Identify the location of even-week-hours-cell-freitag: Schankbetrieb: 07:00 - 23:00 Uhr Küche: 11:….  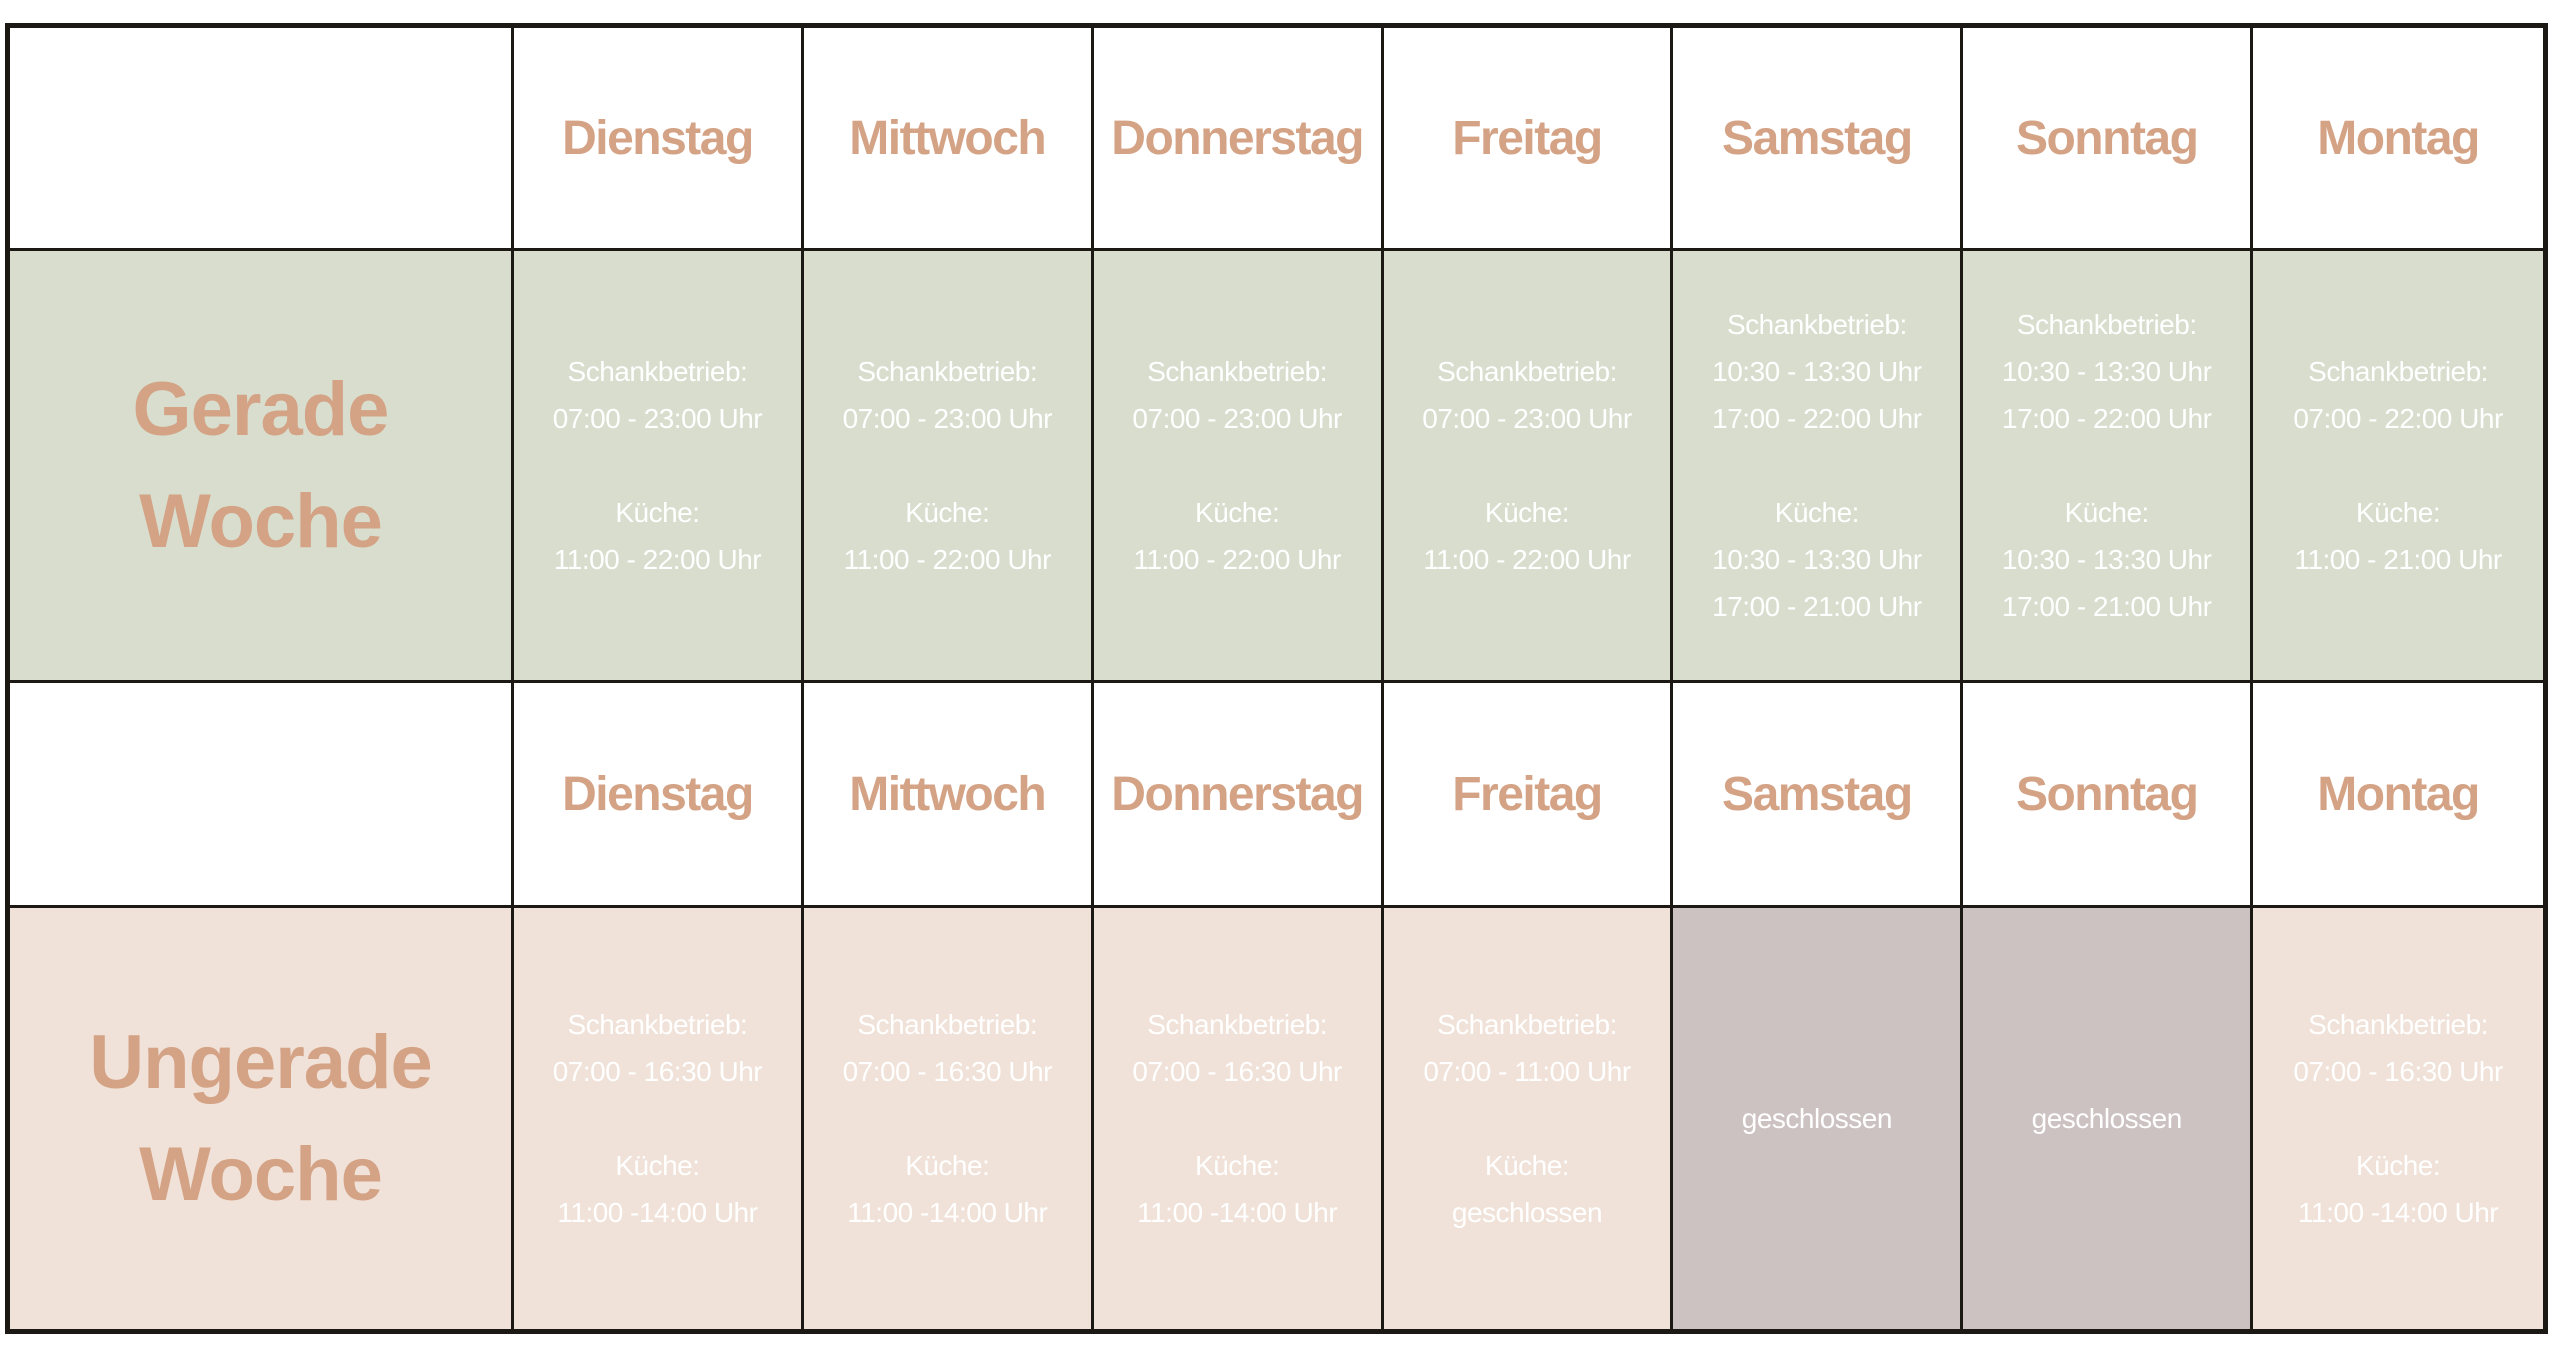
(1528, 467).